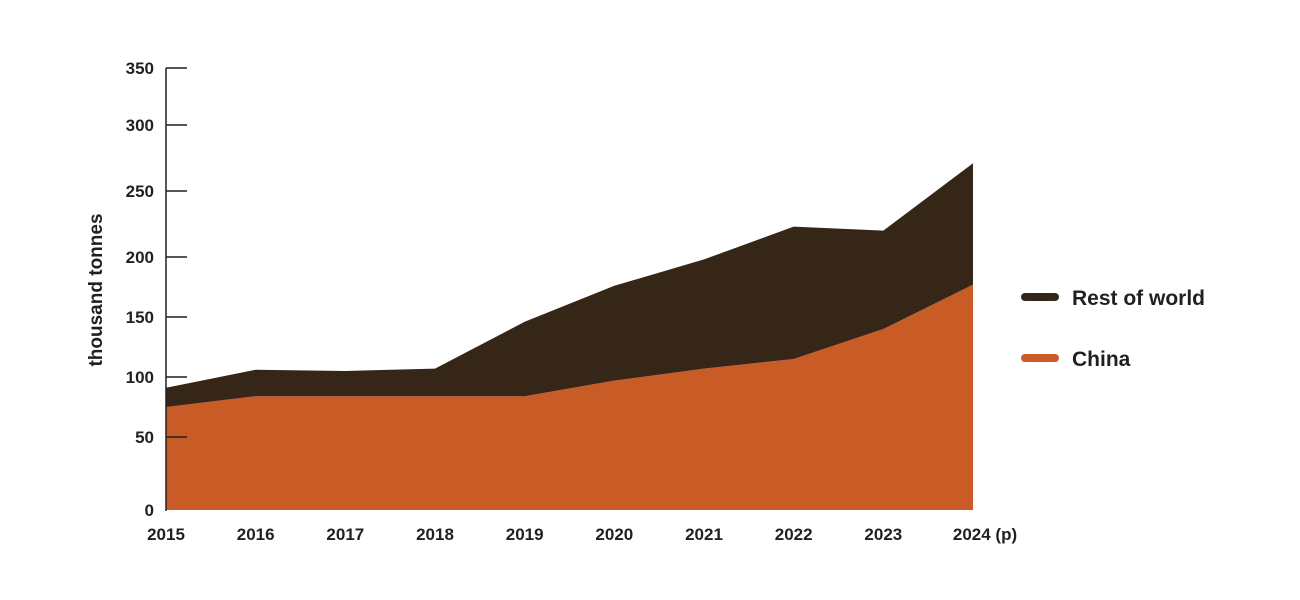  Describe the element at coordinates (140, 68) in the screenshot. I see `y-tick-label: 350` at that location.